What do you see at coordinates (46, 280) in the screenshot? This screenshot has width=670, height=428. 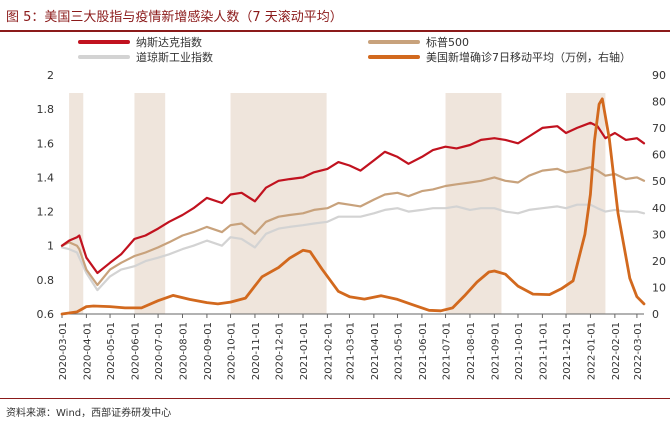 I see `y-left-tick-label: 0.8` at bounding box center [46, 280].